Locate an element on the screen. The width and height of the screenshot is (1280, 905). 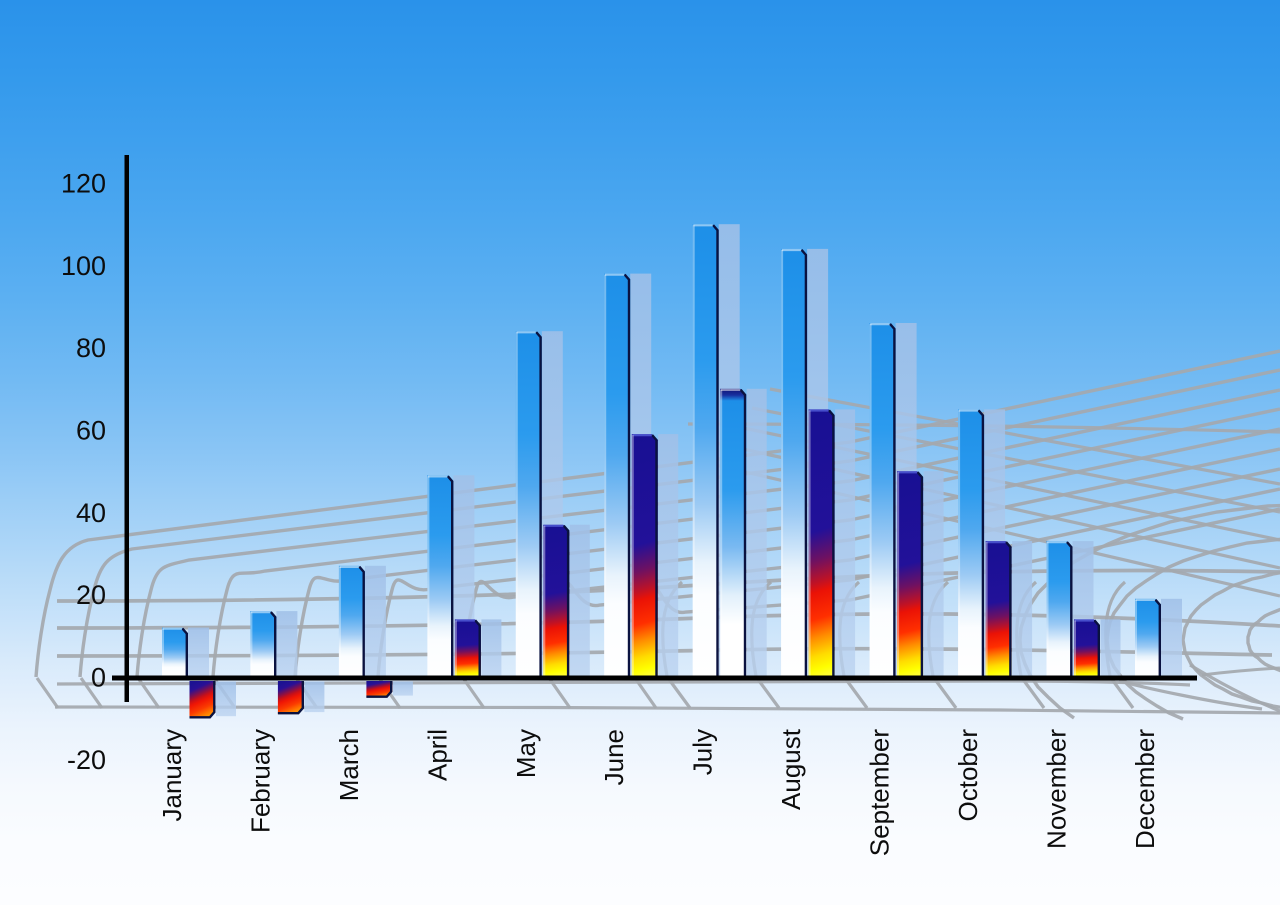
svg-text: July is located at coordinates (703, 752).